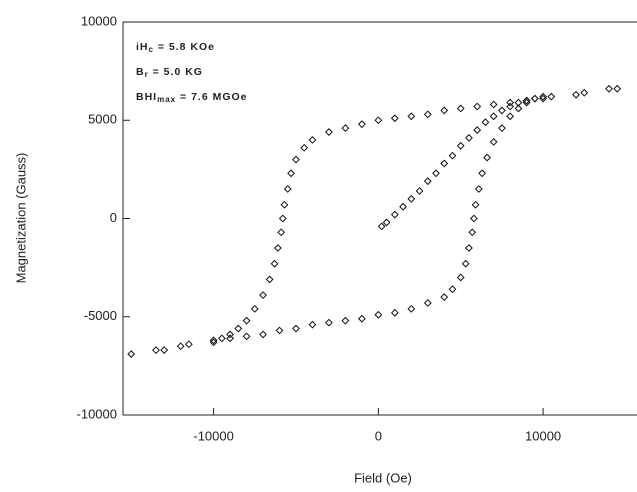  Describe the element at coordinates (100, 315) in the screenshot. I see `y-tick-label: -5000` at that location.